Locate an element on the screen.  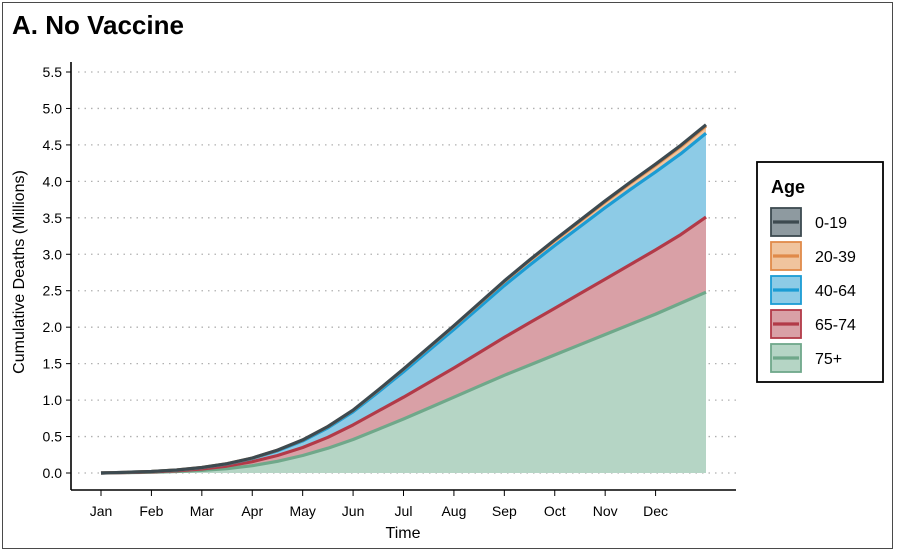
x-tick-label: Feb is located at coordinates (151, 511).